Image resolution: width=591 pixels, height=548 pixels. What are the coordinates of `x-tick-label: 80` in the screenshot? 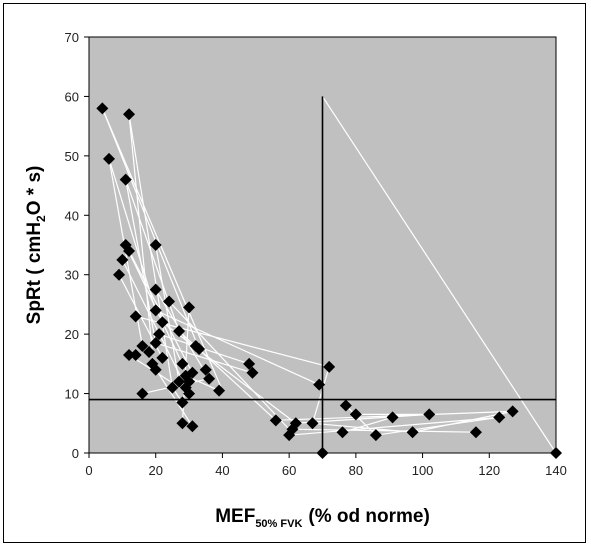 It's located at (356, 470).